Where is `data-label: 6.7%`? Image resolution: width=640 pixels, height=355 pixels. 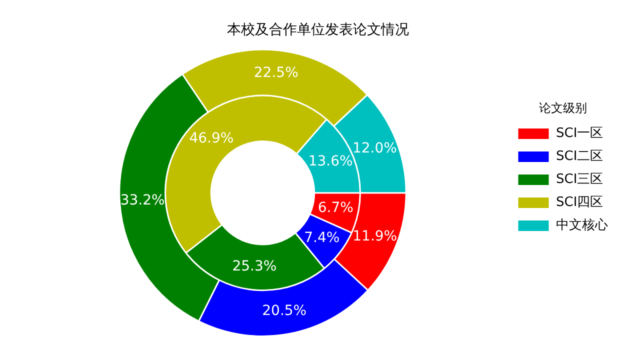 data-label: 6.7% is located at coordinates (336, 208).